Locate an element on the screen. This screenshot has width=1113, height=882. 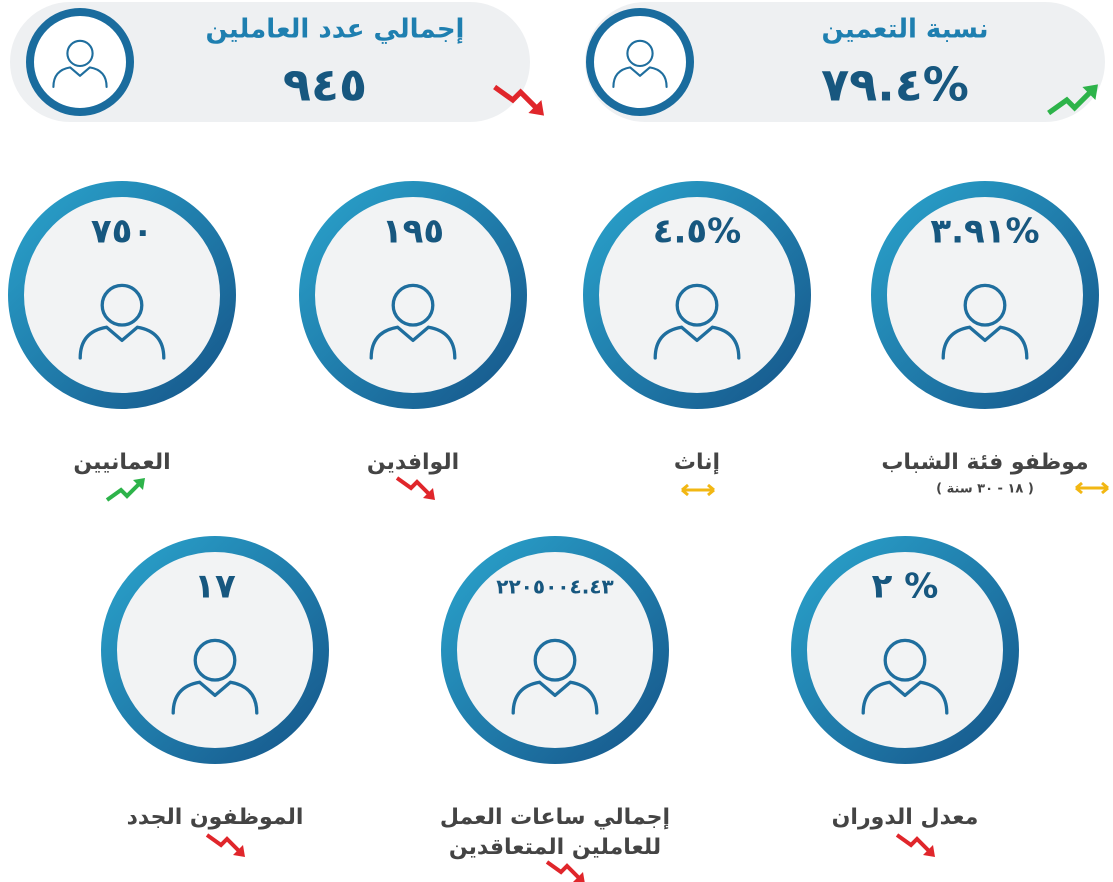
indicator-label: إجمالي ساعات العمل is located at coordinates (555, 817).